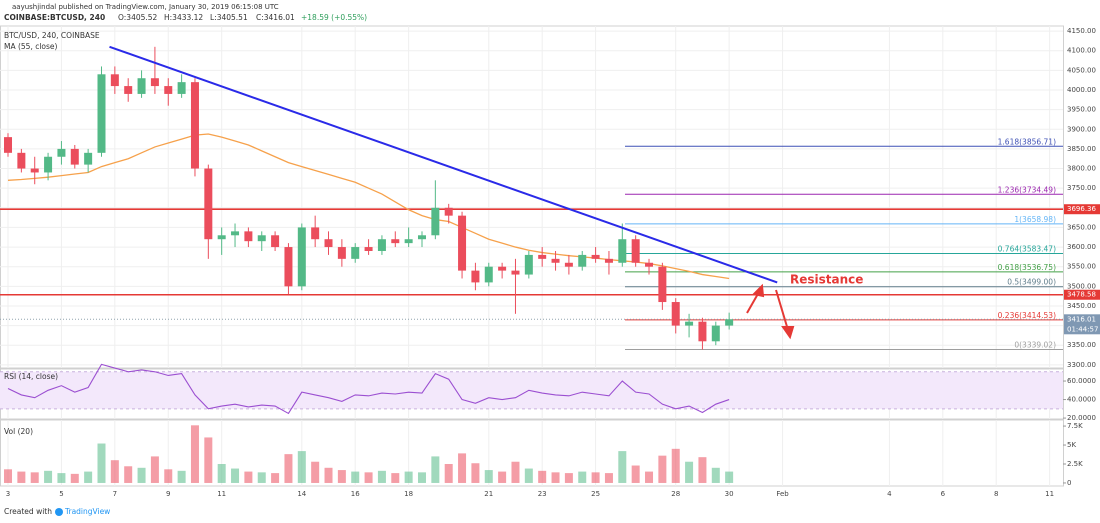 This screenshot has width=1100, height=523. Describe the element at coordinates (183, 17) in the screenshot. I see `high: H:3433.12` at that location.